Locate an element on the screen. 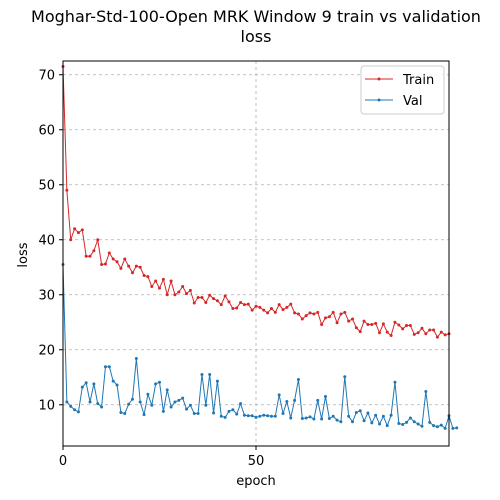  y-tick-label: 10 is located at coordinates (46, 405).